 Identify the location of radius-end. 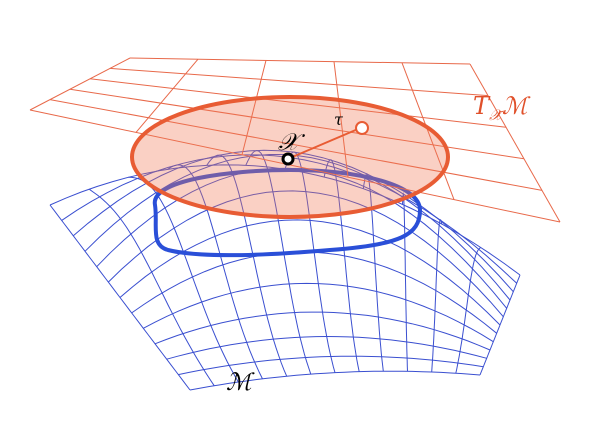
(362, 128).